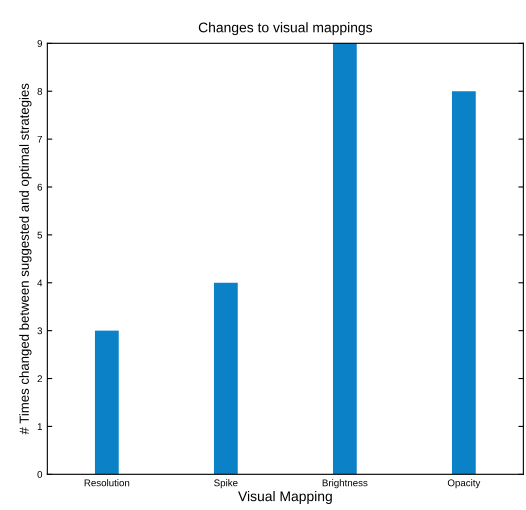 The height and width of the screenshot is (510, 526). What do you see at coordinates (40, 187) in the screenshot?
I see `y-tick-label: 6` at bounding box center [40, 187].